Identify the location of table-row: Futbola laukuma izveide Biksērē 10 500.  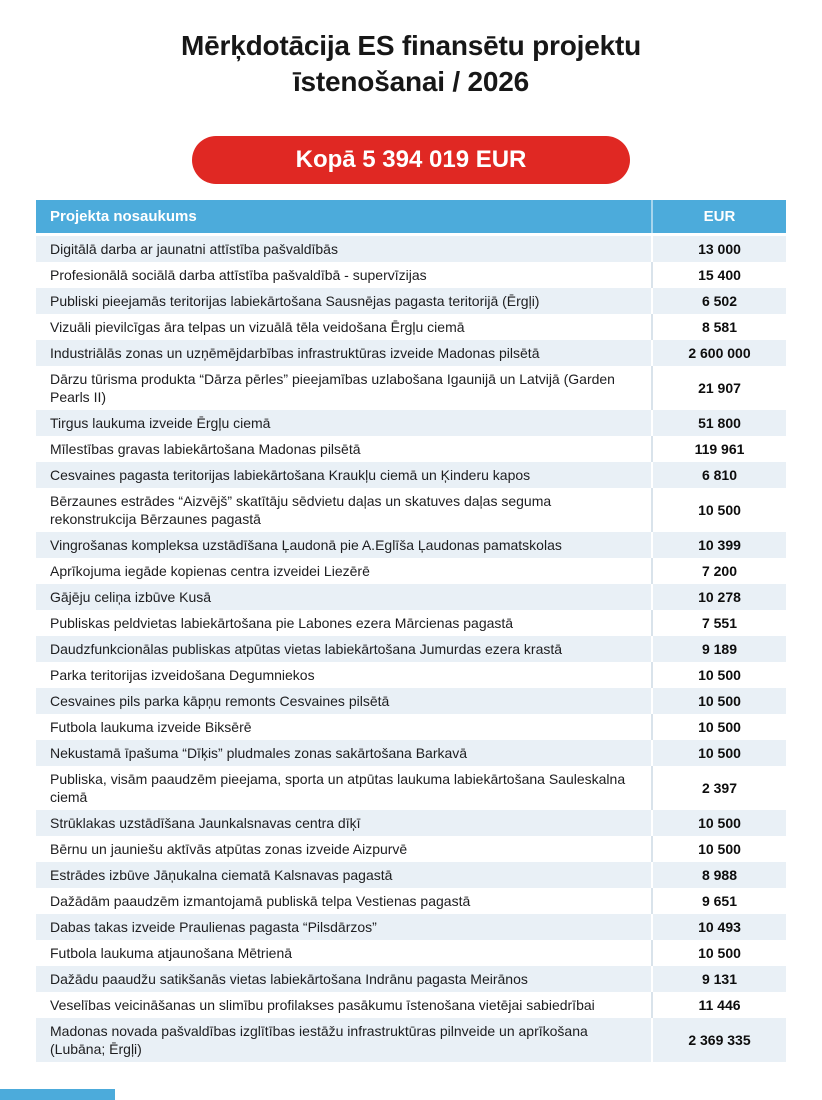
(411, 727).